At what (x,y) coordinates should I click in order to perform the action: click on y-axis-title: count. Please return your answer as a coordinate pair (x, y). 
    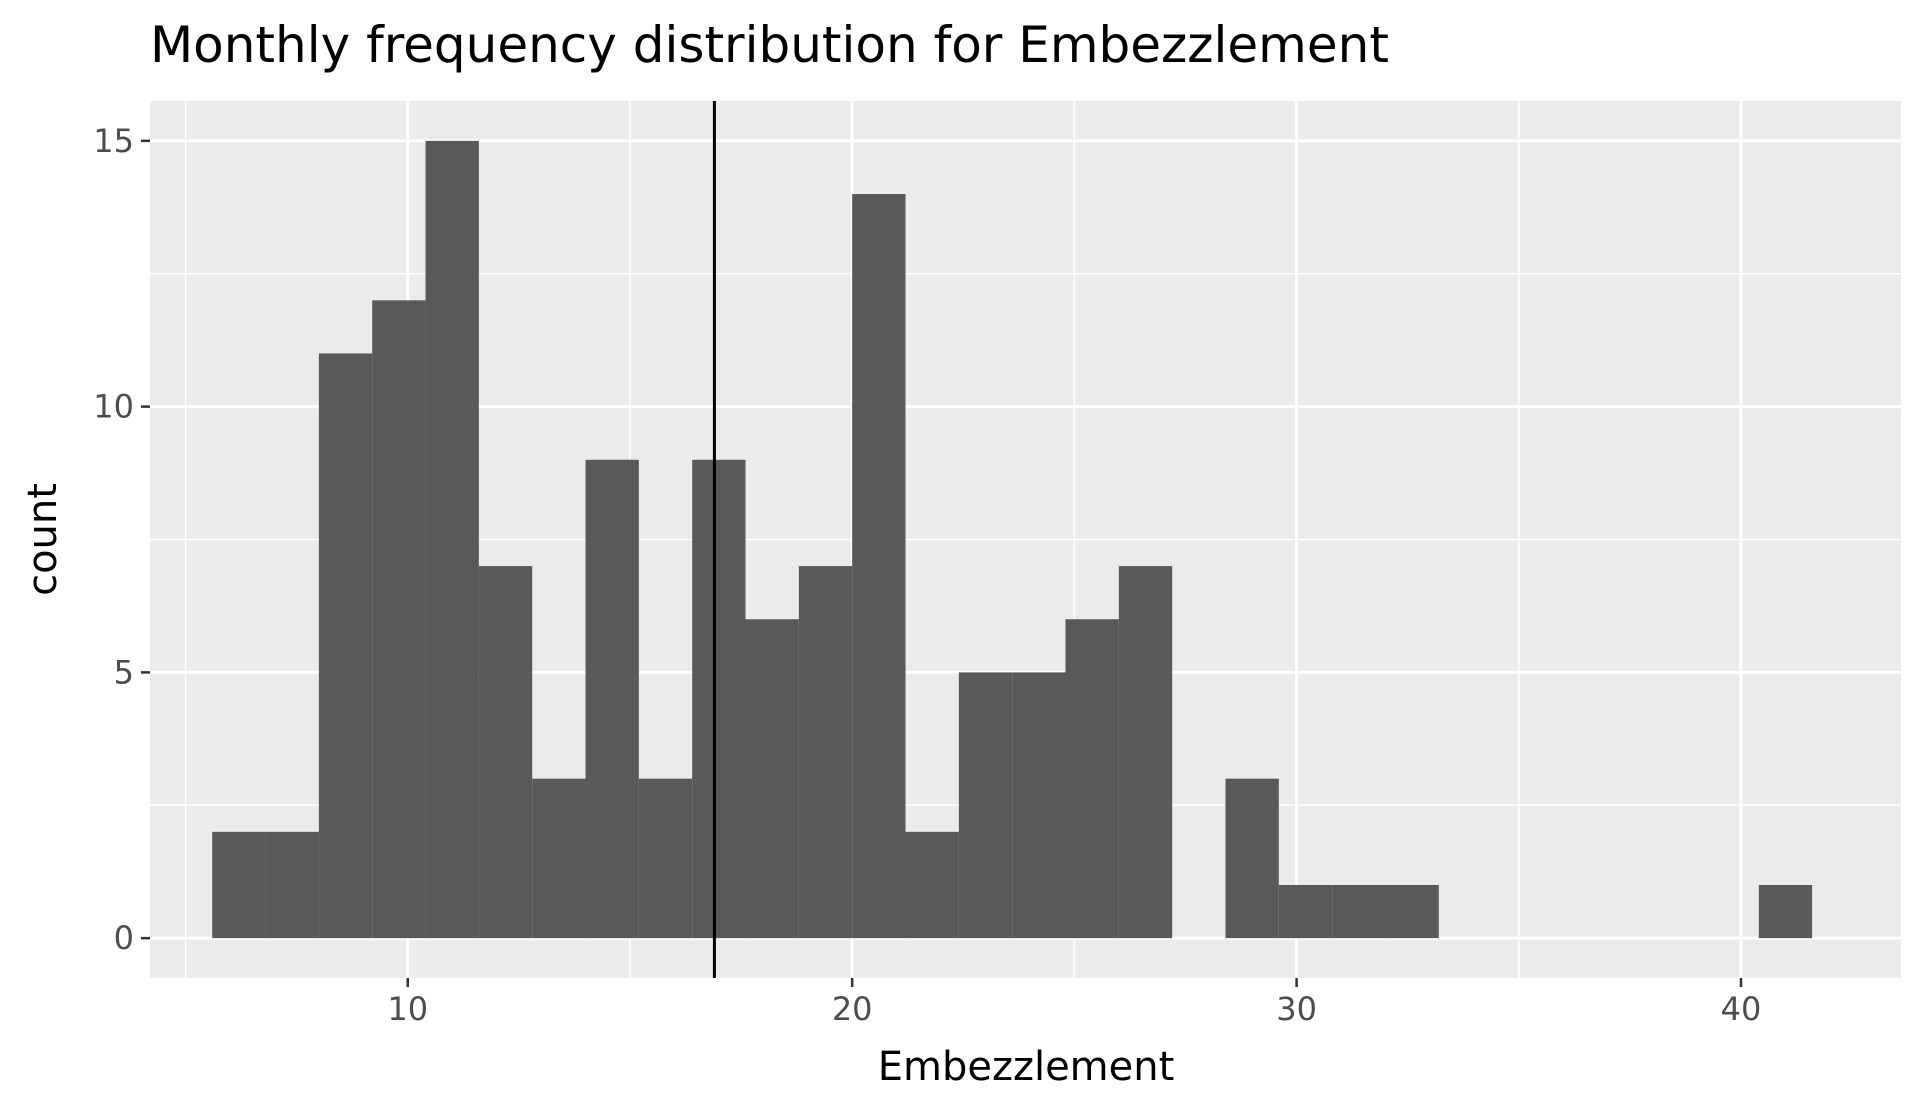
    Looking at the image, I should click on (43, 539).